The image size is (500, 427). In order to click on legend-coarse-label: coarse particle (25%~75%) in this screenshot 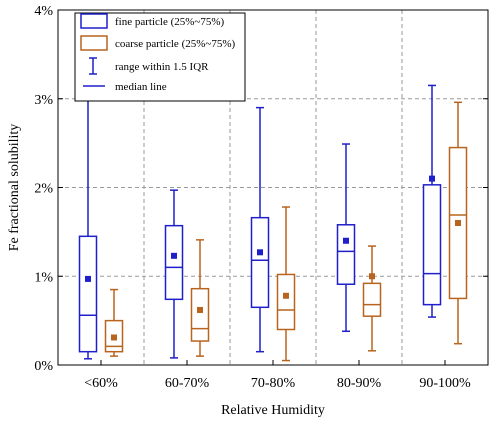, I will do `click(175, 44)`.